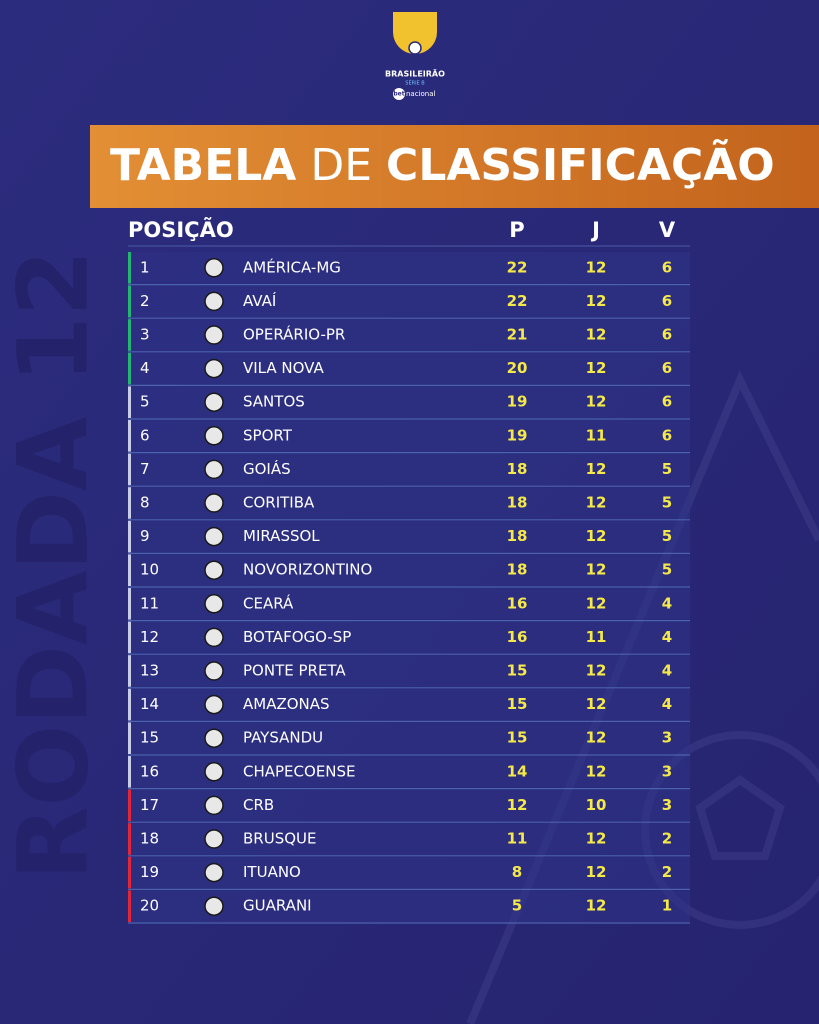  Describe the element at coordinates (580, 164) in the screenshot. I see `title-part: CLASSIFICAÇÃO` at that location.